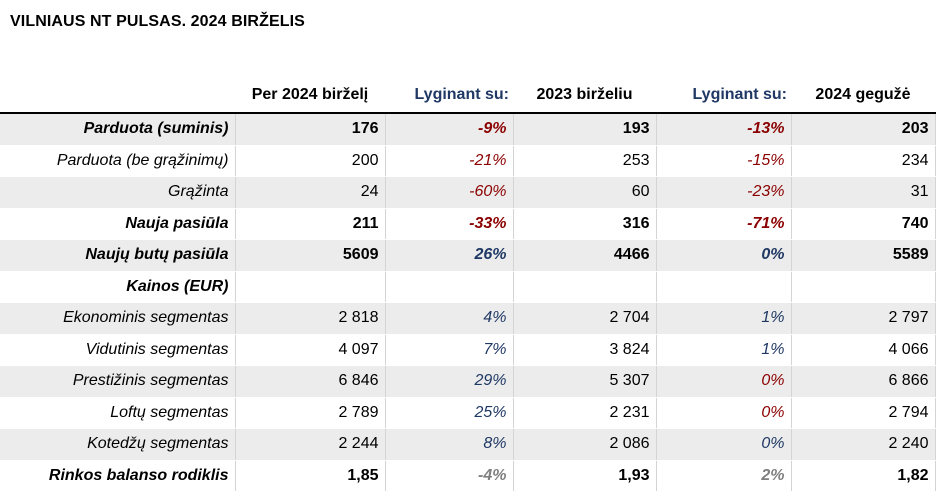 This screenshot has width=942, height=497. I want to click on value-period-1: 316, so click(585, 224).